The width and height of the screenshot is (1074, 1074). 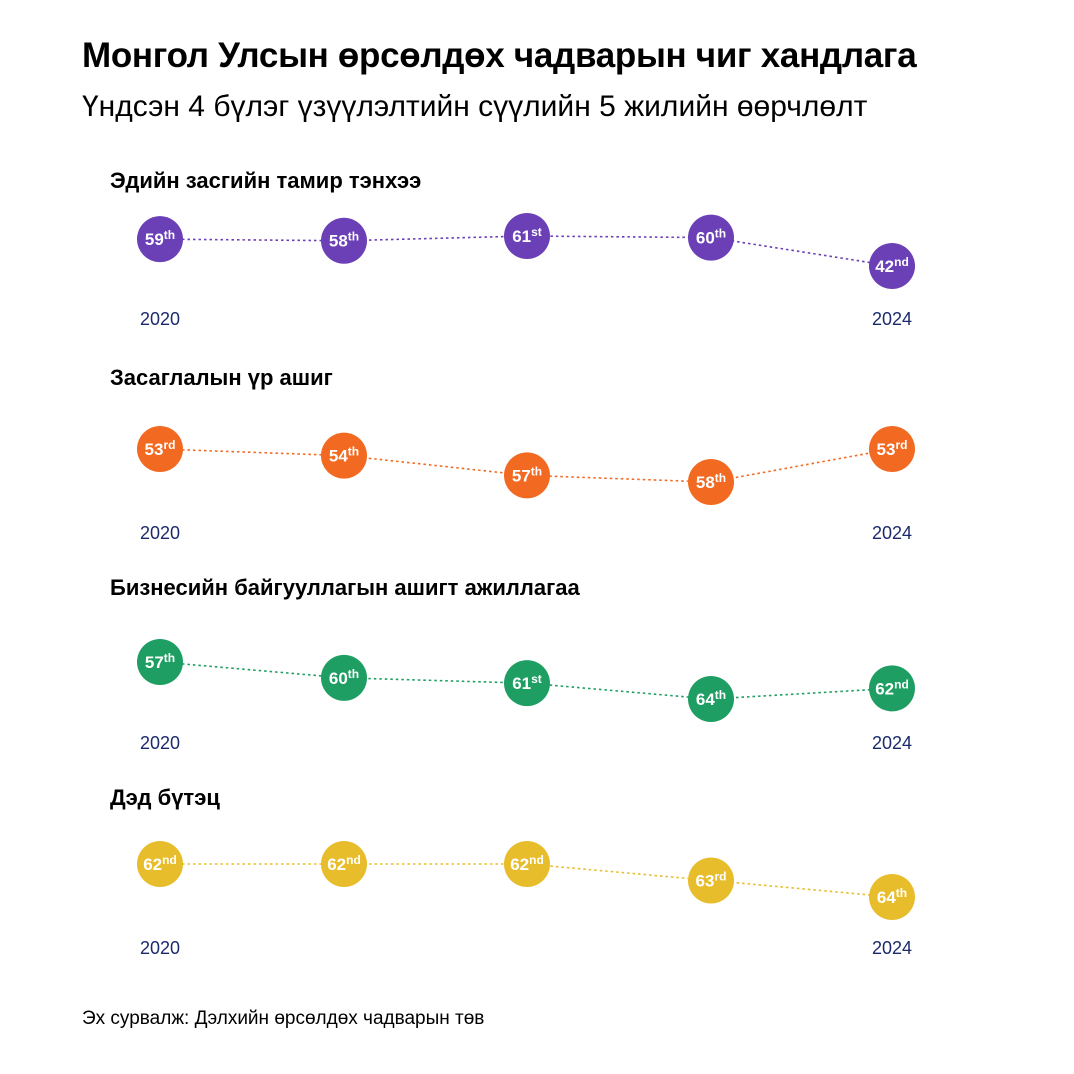 I want to click on panel-chart: 59th 58th 61st 60th 42nd 2020 2024, so click(x=526, y=271).